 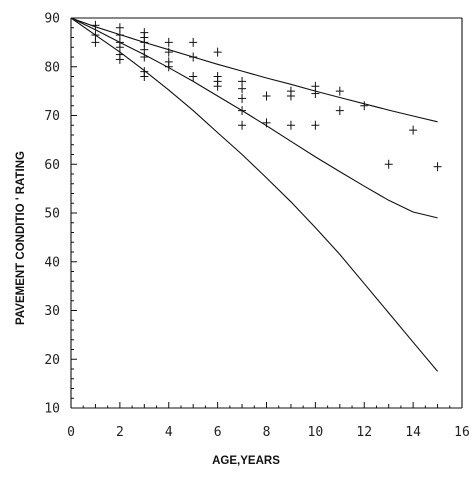 I want to click on x-tick-label: 14, so click(x=413, y=432).